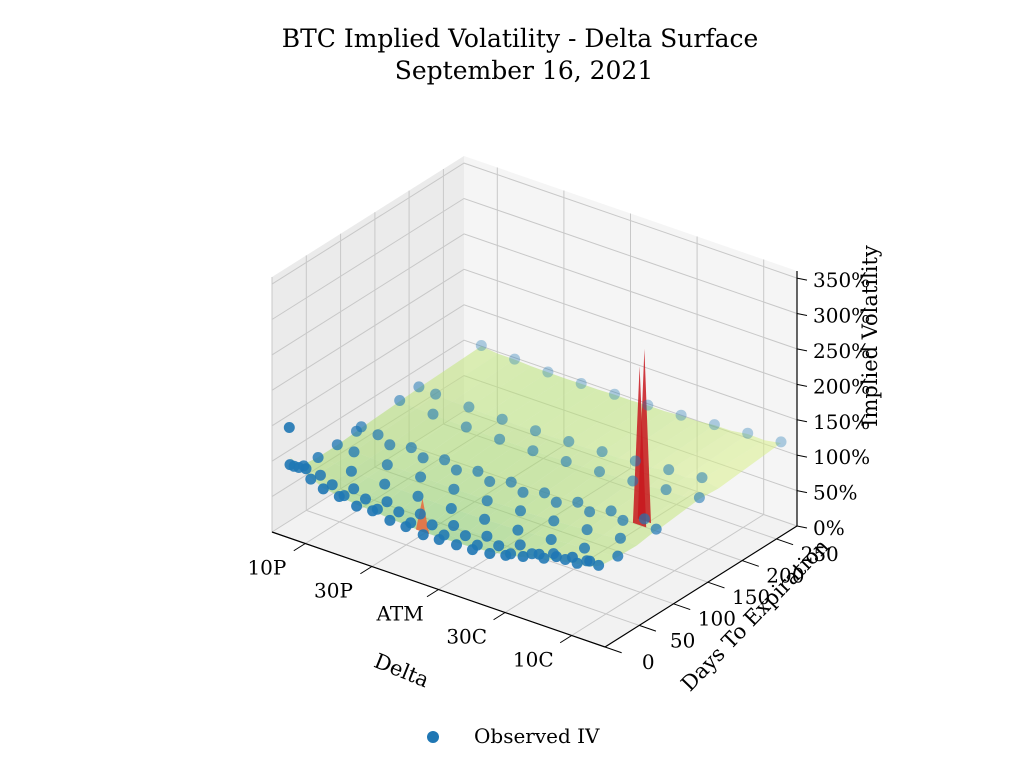 The height and width of the screenshot is (773, 1024). What do you see at coordinates (841, 316) in the screenshot?
I see `z-tick-label: 300%` at bounding box center [841, 316].